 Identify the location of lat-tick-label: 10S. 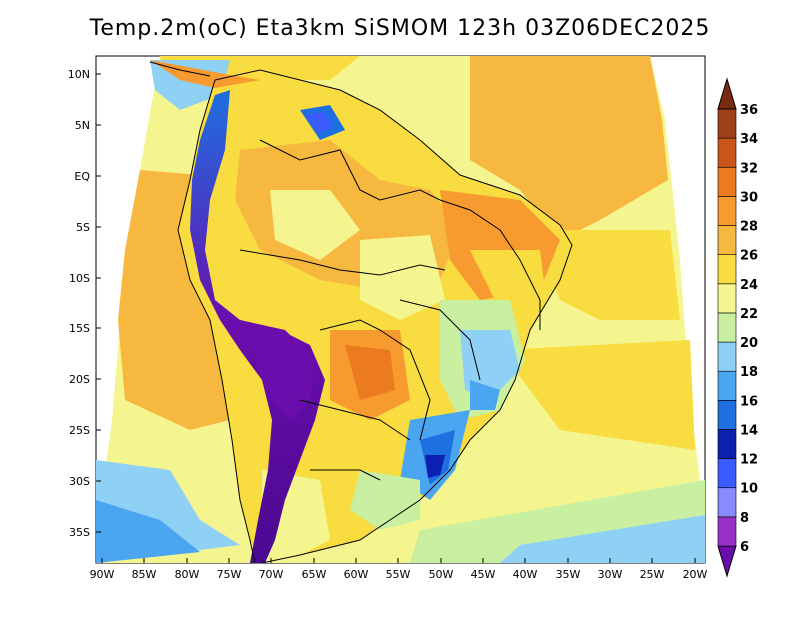
(79, 278).